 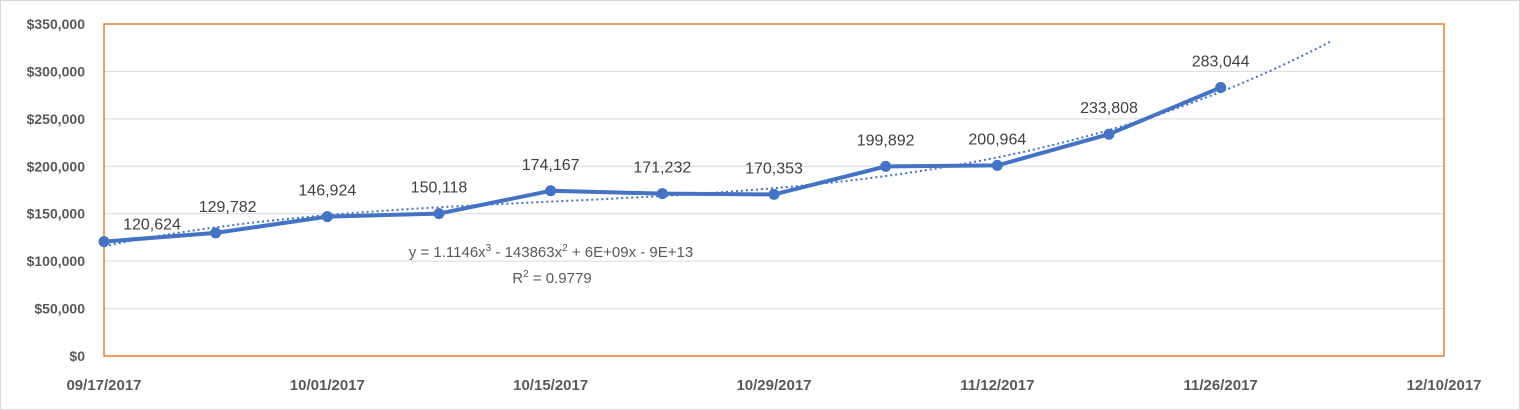 I want to click on y-tick-label: $0, so click(x=77, y=356).